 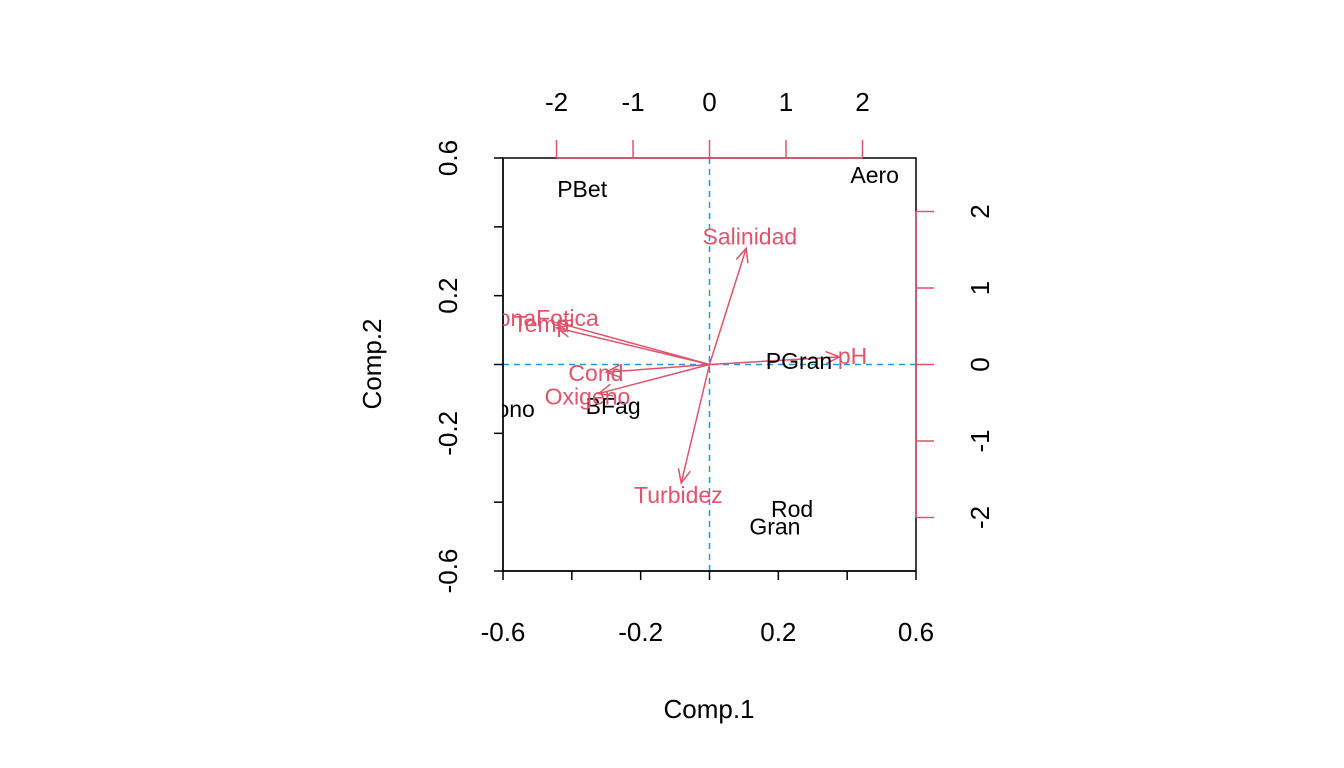 I want to click on right-tick-label: 0, so click(x=980, y=364).